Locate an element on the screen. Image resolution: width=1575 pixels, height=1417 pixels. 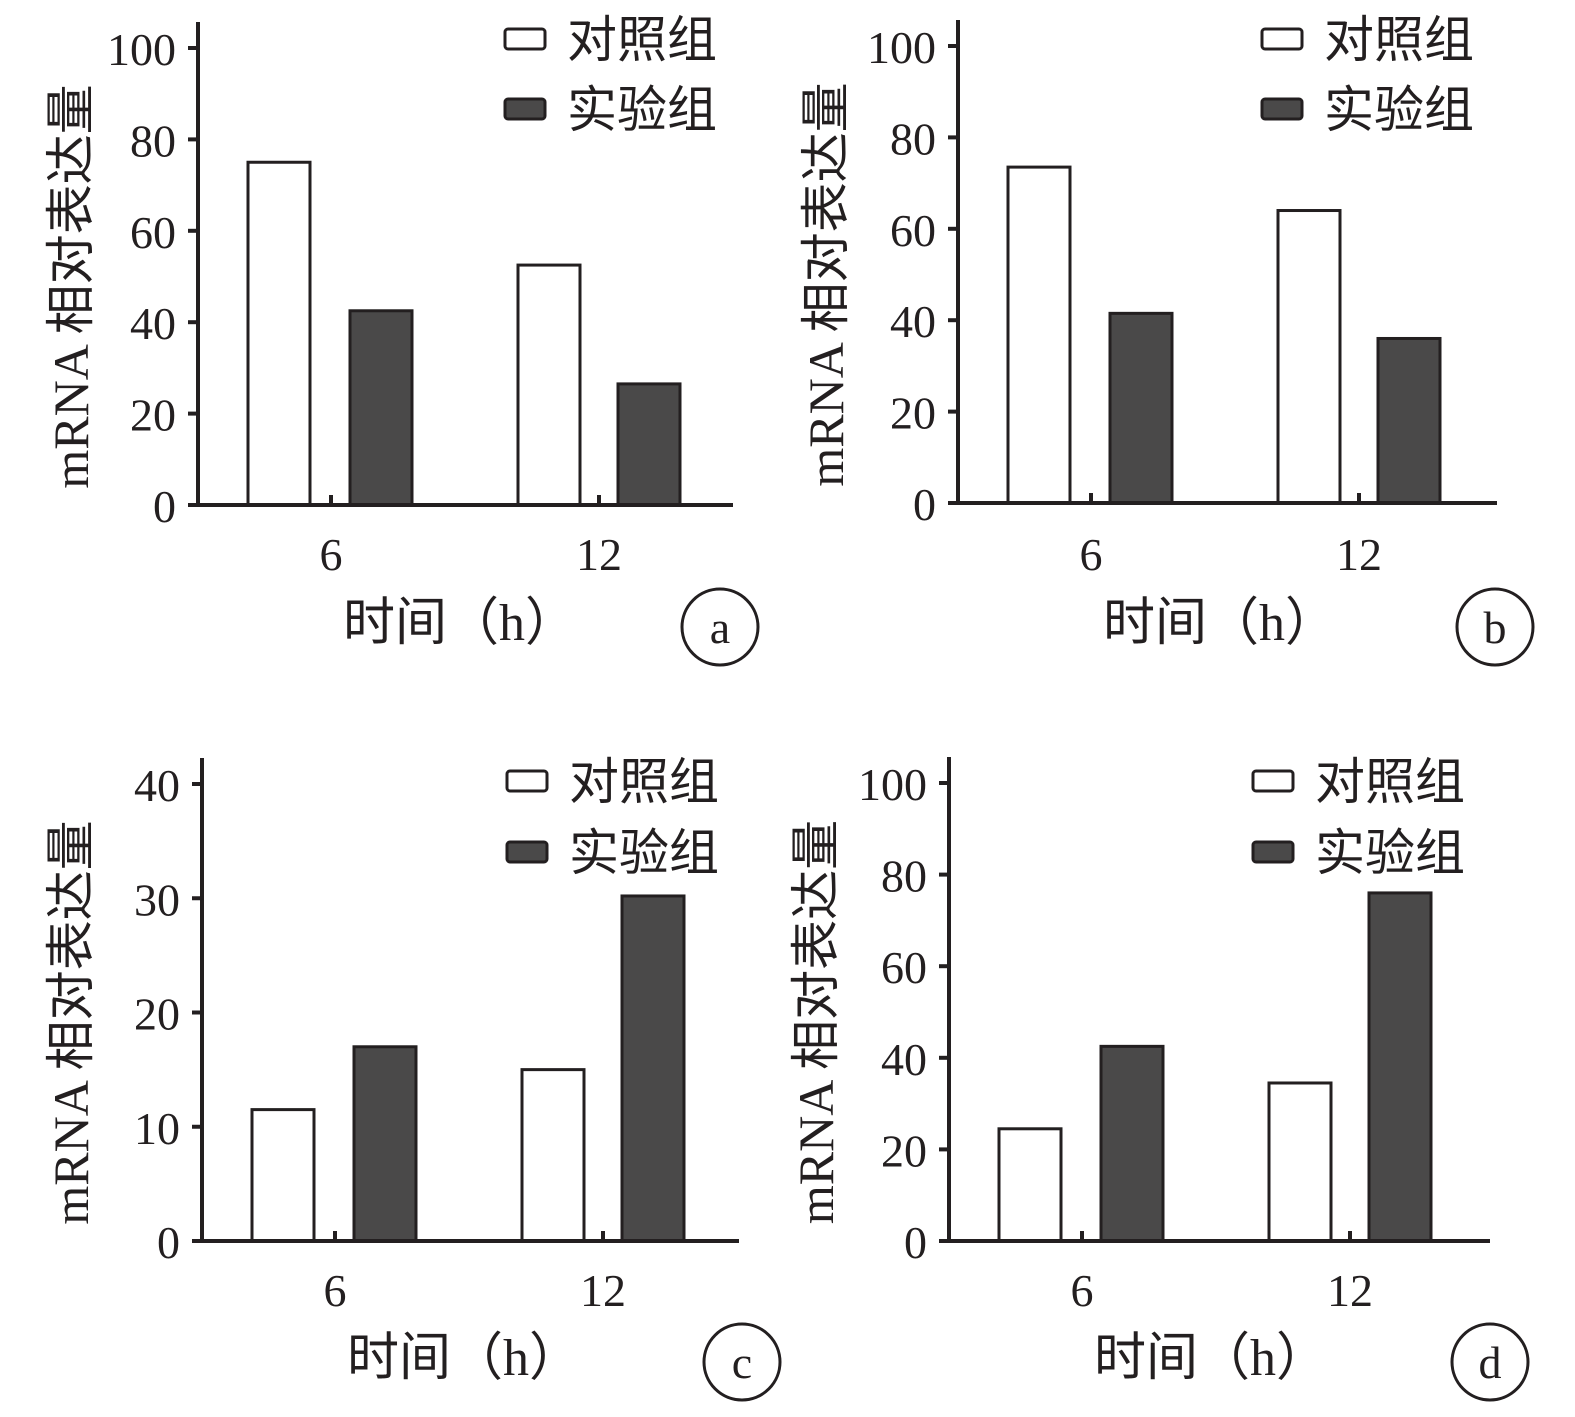
panel-label: d is located at coordinates (1490, 1362).